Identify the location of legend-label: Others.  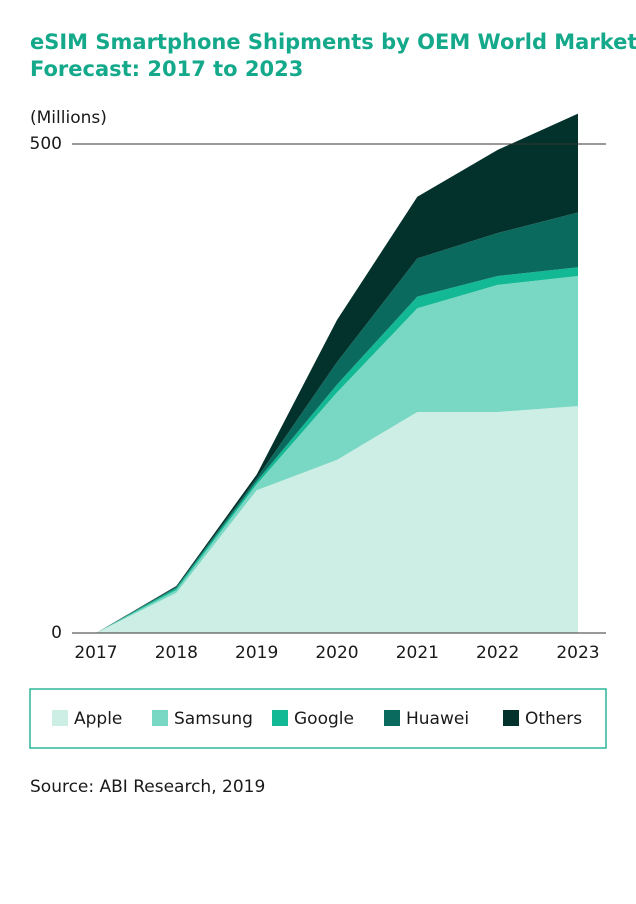
(553, 719).